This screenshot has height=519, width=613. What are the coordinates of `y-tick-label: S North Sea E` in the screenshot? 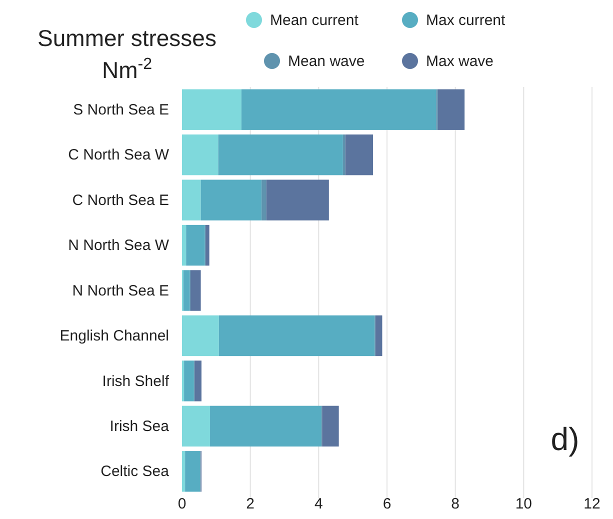 It's located at (121, 109).